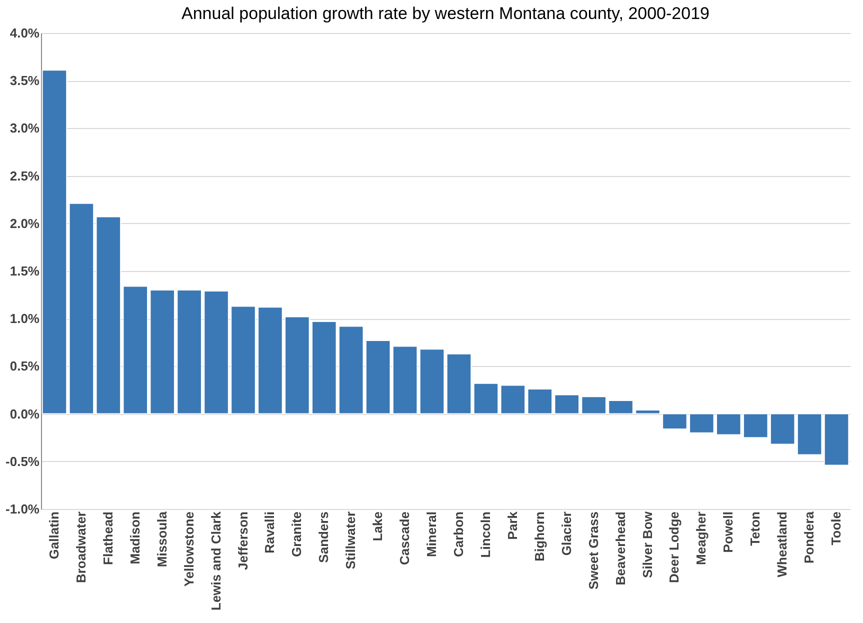 Image resolution: width=863 pixels, height=623 pixels. I want to click on x-tick-label: Broadwater, so click(80, 548).